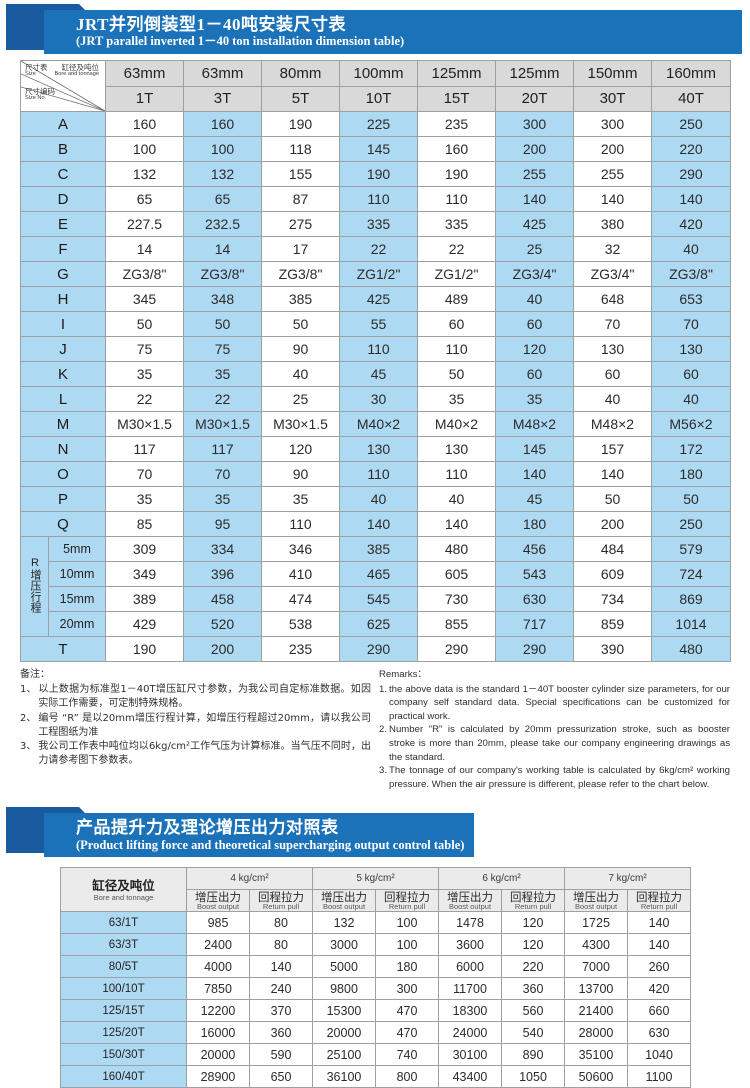 This screenshot has width=750, height=1088. What do you see at coordinates (534, 449) in the screenshot?
I see `dimension-row-N-cell-5: 145` at bounding box center [534, 449].